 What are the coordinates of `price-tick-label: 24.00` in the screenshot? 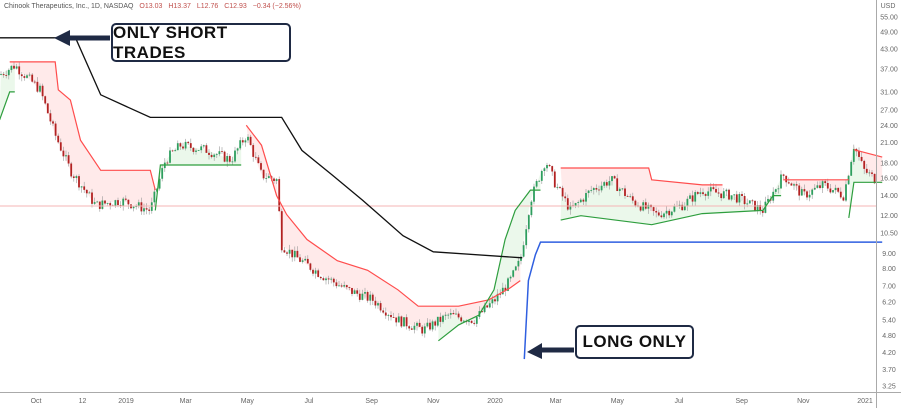 It's located at (889, 126).